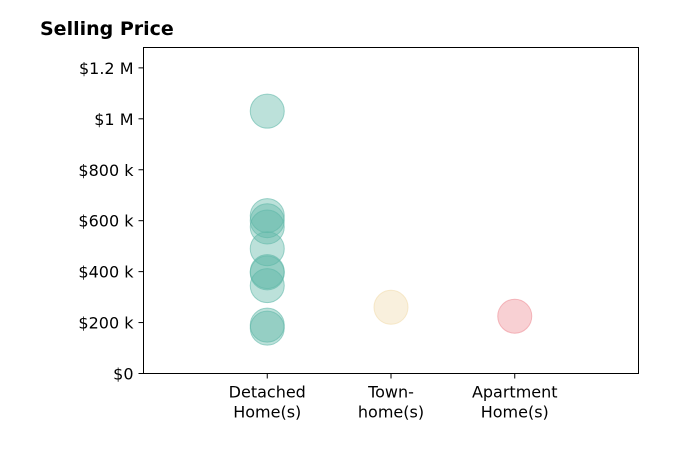 Image resolution: width=679 pixels, height=462 pixels. What do you see at coordinates (106, 323) in the screenshot?
I see `y-tick-label: $200 k` at bounding box center [106, 323].